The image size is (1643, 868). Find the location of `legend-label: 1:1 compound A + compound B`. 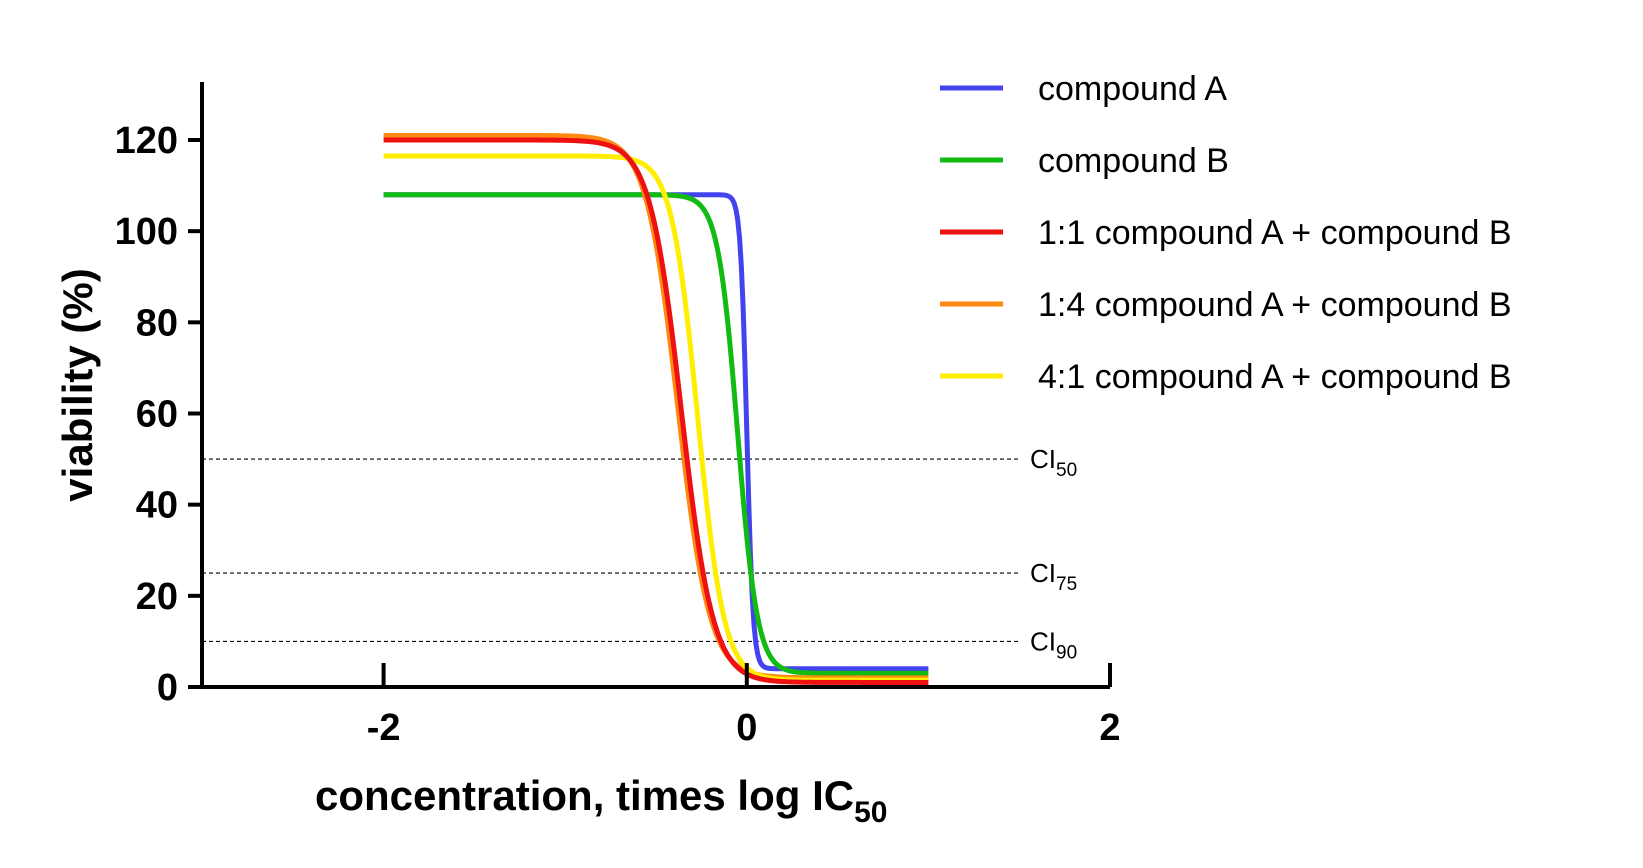

legend-label: 1:1 compound A + compound B is located at coordinates (1275, 233).